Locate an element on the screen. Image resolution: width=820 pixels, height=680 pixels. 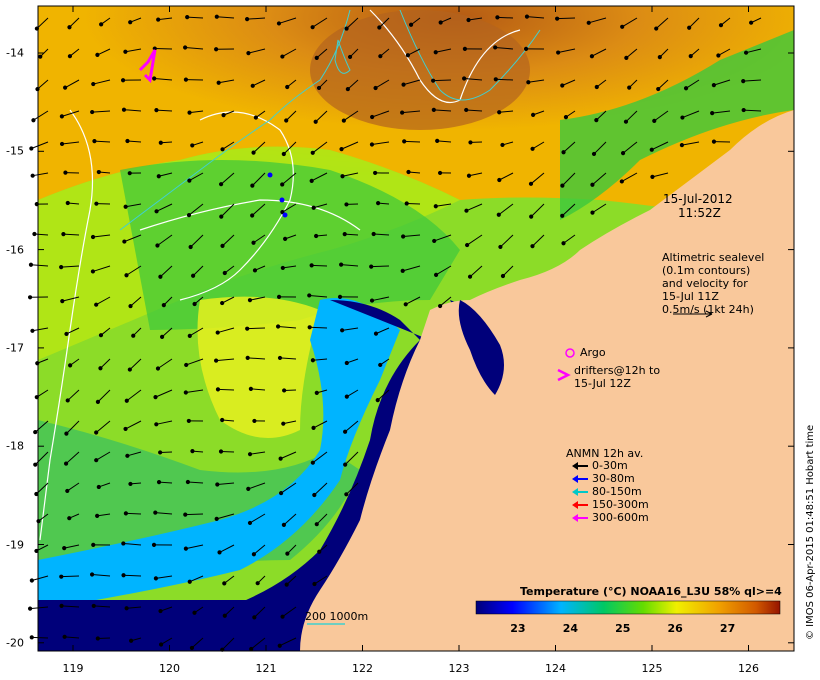
anmn-title: ANMN 12h av. is located at coordinates (605, 453).